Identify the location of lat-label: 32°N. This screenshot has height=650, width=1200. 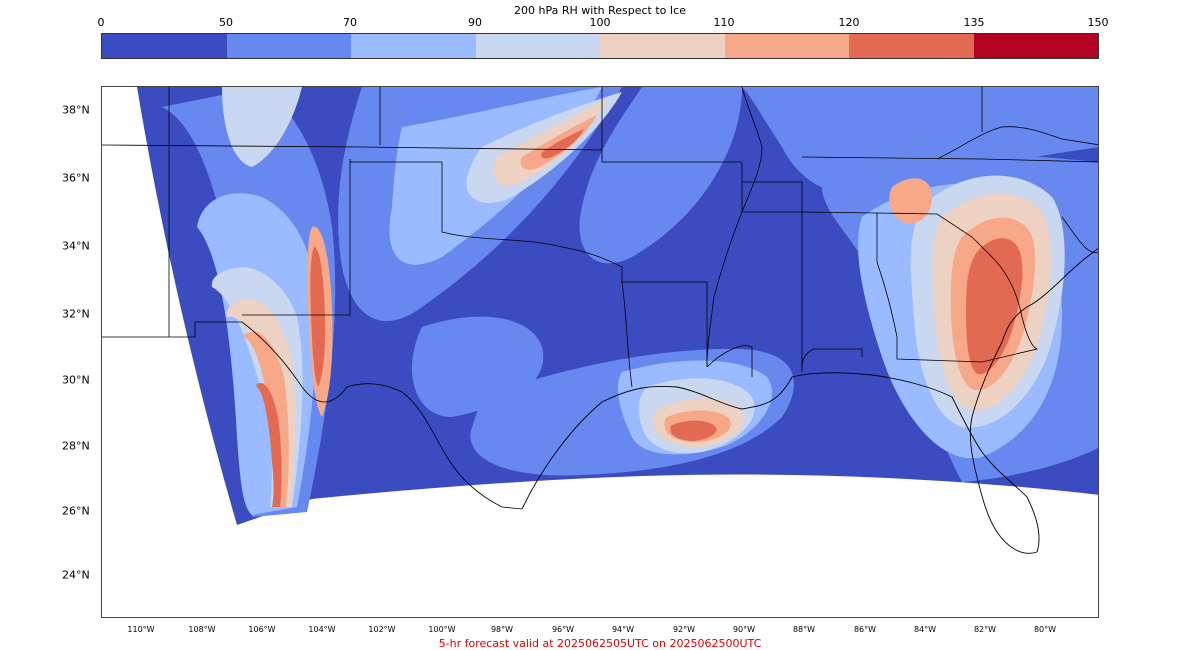
(76, 314).